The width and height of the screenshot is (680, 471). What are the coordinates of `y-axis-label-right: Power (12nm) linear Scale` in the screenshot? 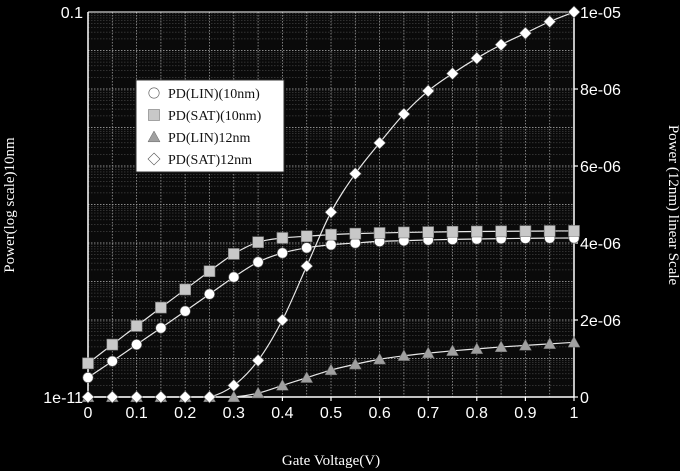 It's located at (672, 205).